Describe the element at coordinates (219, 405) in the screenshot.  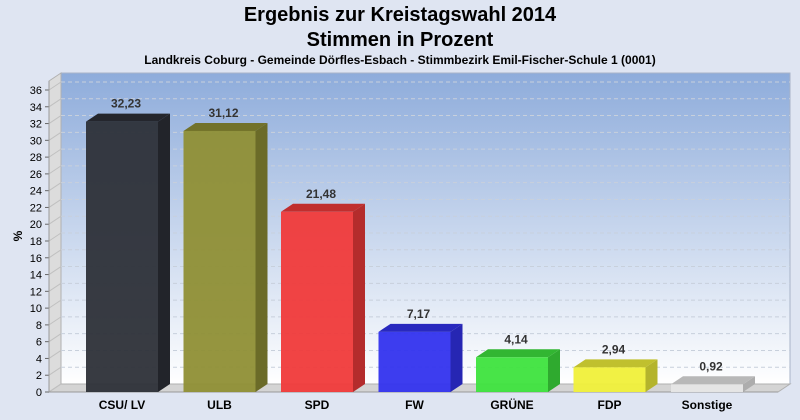
I see `x-tick-label: ULB` at that location.